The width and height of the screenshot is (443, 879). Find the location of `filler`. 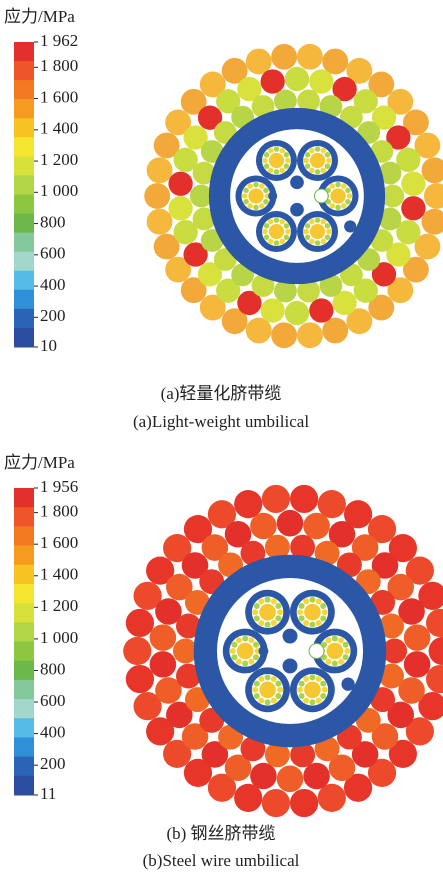

filler is located at coordinates (348, 684).